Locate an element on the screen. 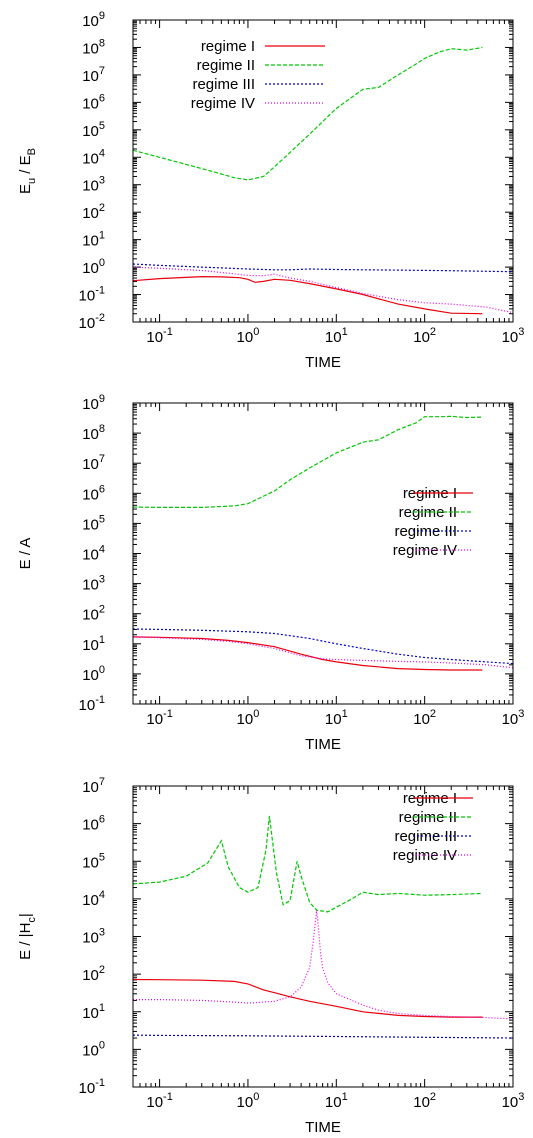 Image resolution: width=533 pixels, height=1138 pixels. series-group is located at coordinates (323, 927).